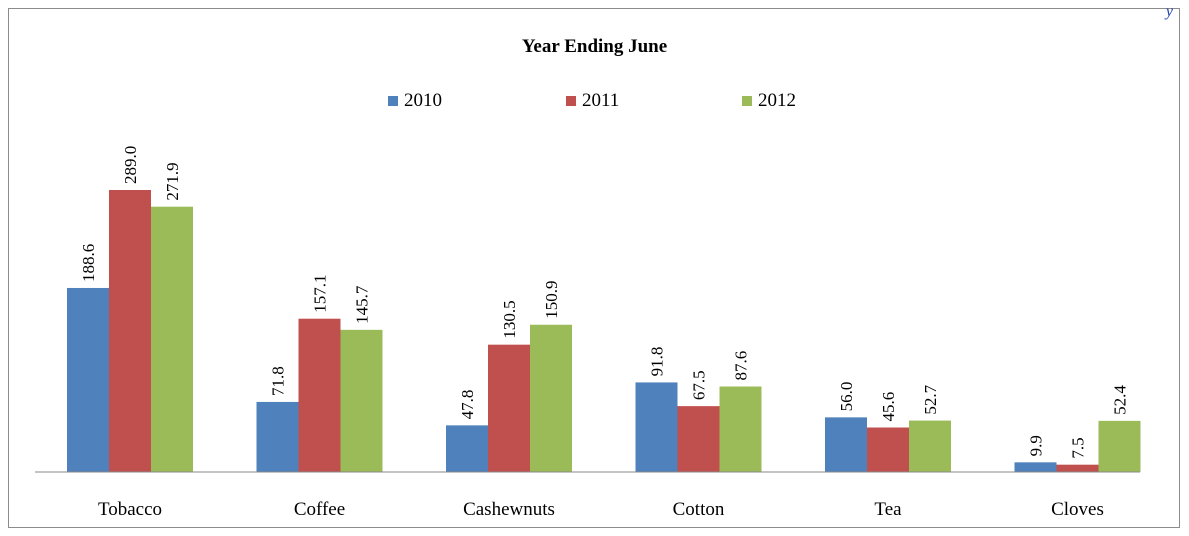  Describe the element at coordinates (1169, 11) in the screenshot. I see `corner-mark: y` at that location.